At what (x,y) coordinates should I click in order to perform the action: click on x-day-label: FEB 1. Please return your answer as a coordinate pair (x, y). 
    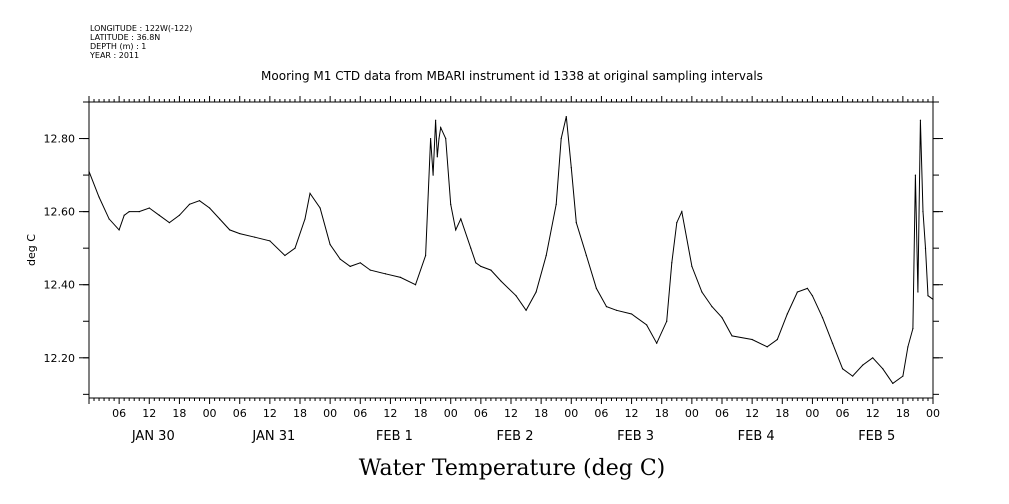
    Looking at the image, I should click on (394, 436).